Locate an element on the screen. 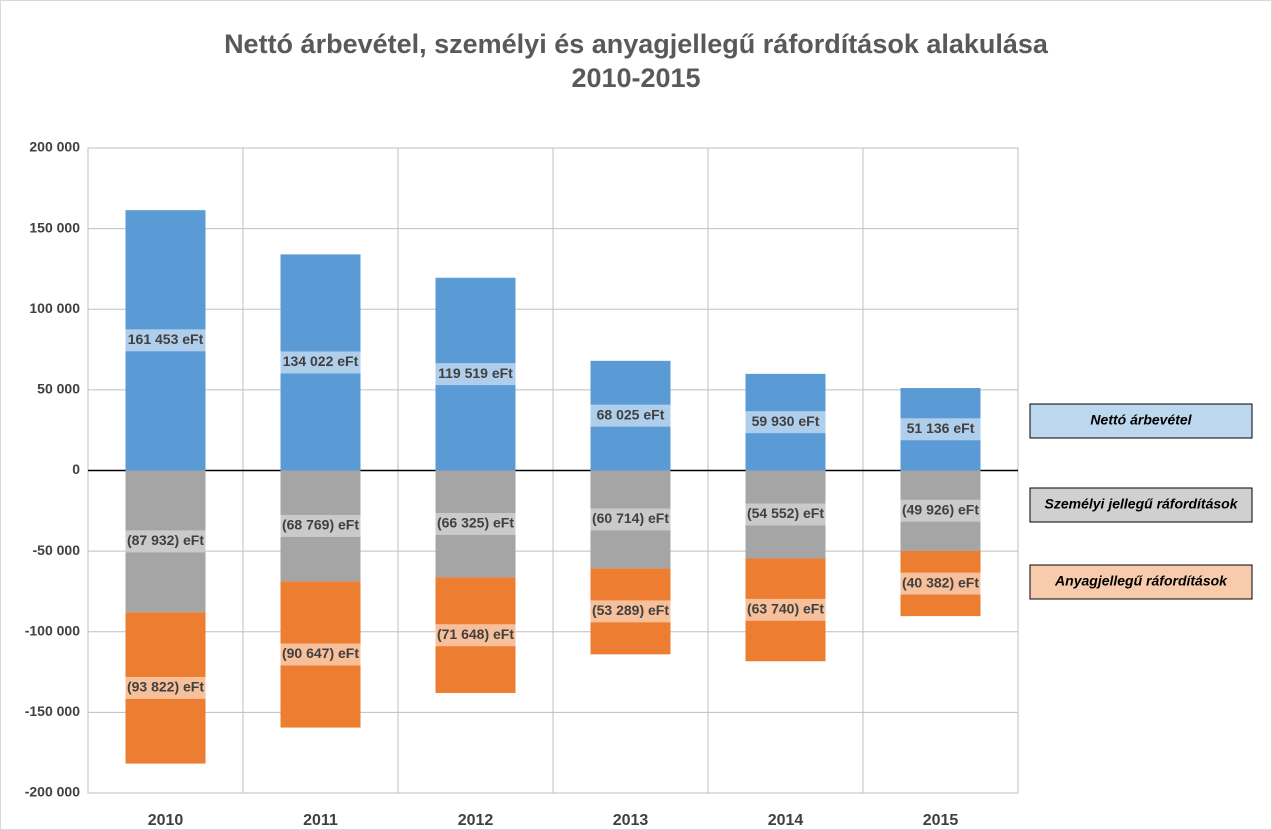  x-tick-label: 2012 is located at coordinates (476, 820).